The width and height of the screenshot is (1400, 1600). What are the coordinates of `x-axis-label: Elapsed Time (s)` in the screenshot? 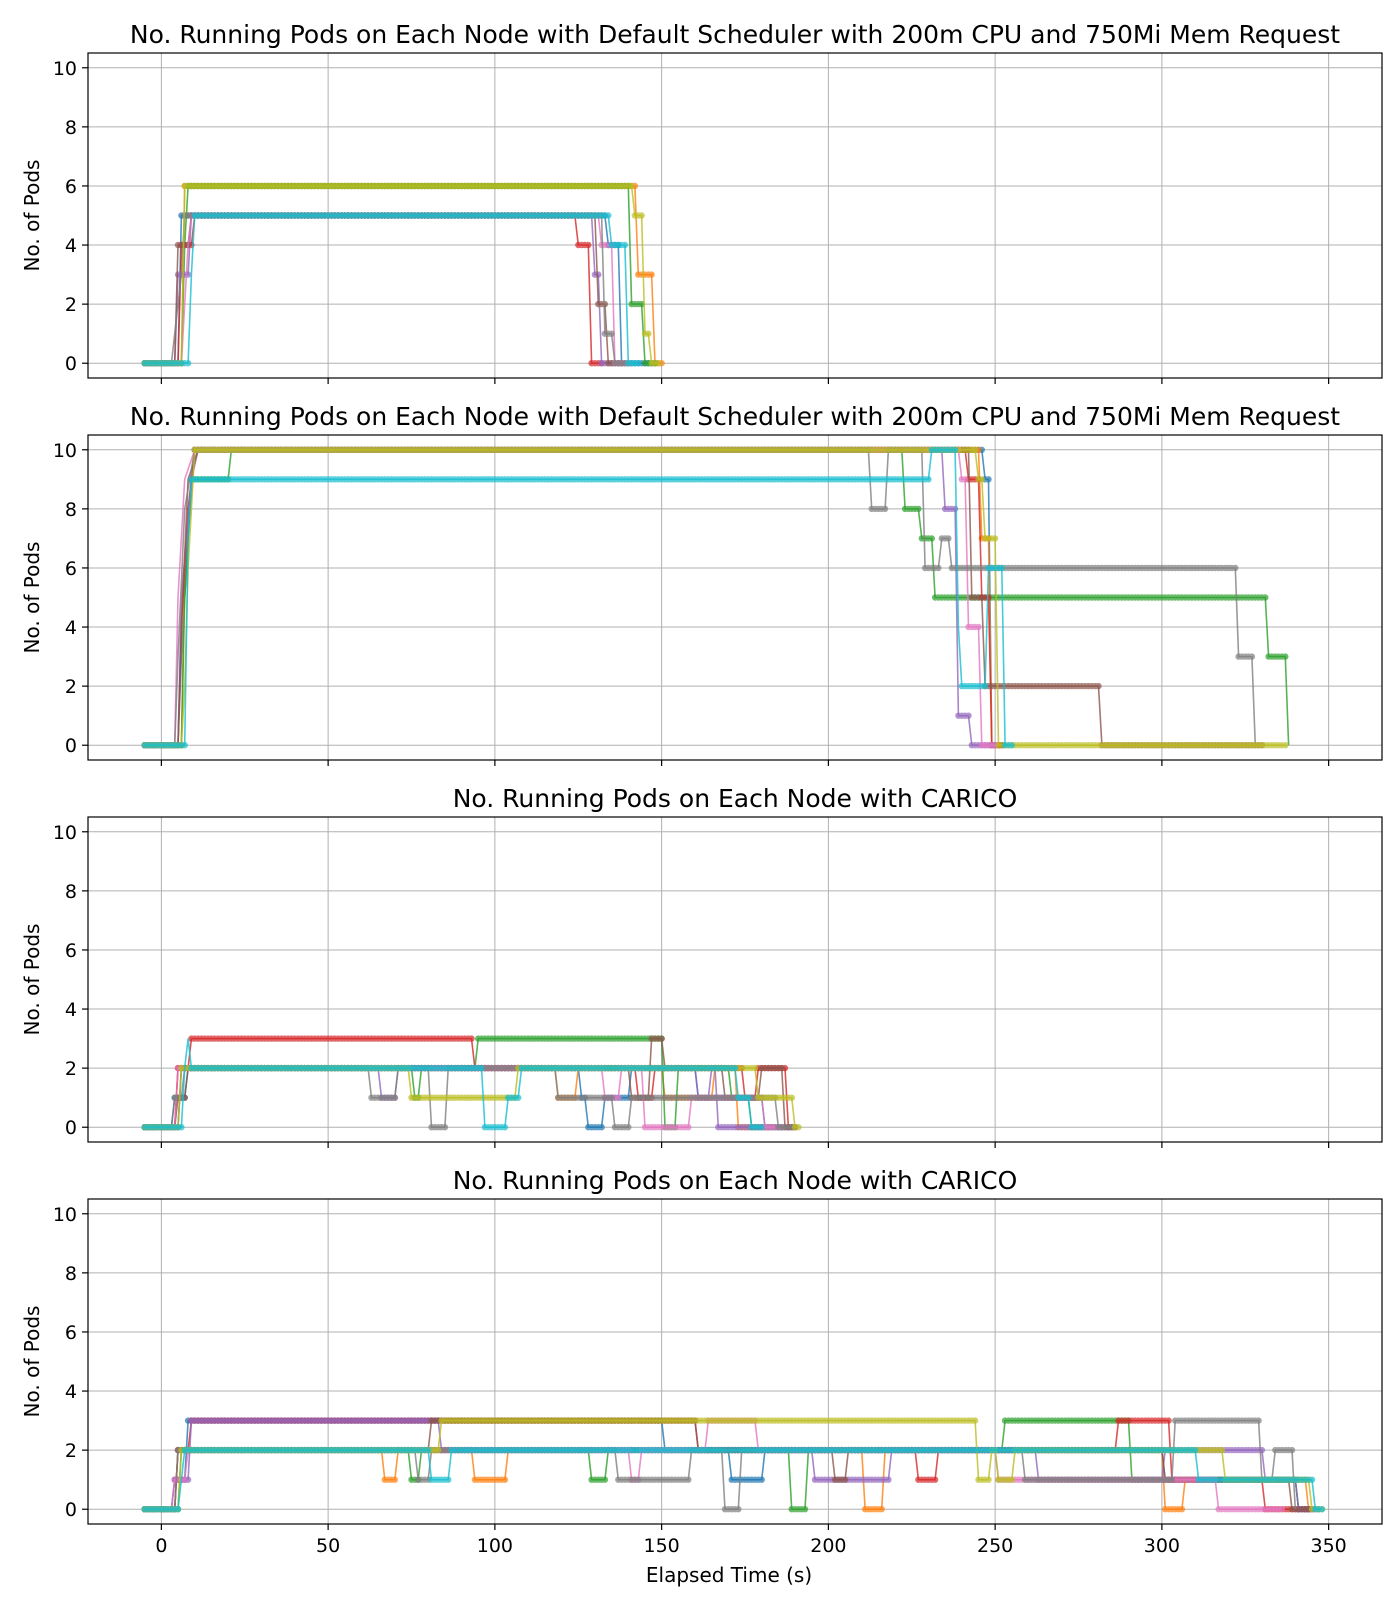 It's located at (729, 1575).